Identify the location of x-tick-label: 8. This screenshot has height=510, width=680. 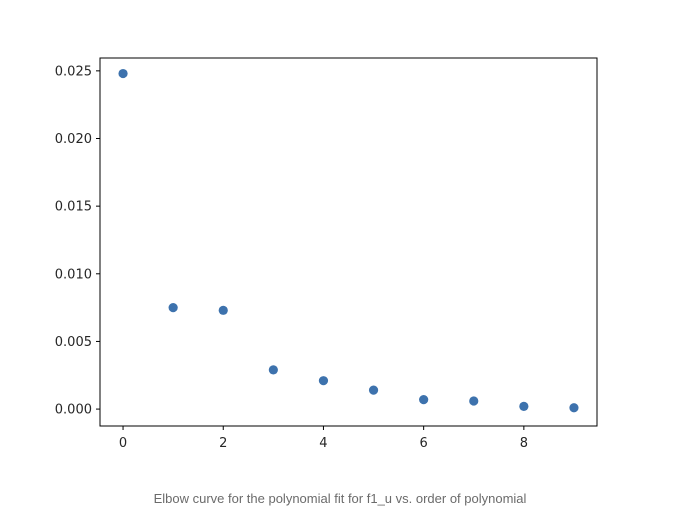
(524, 443).